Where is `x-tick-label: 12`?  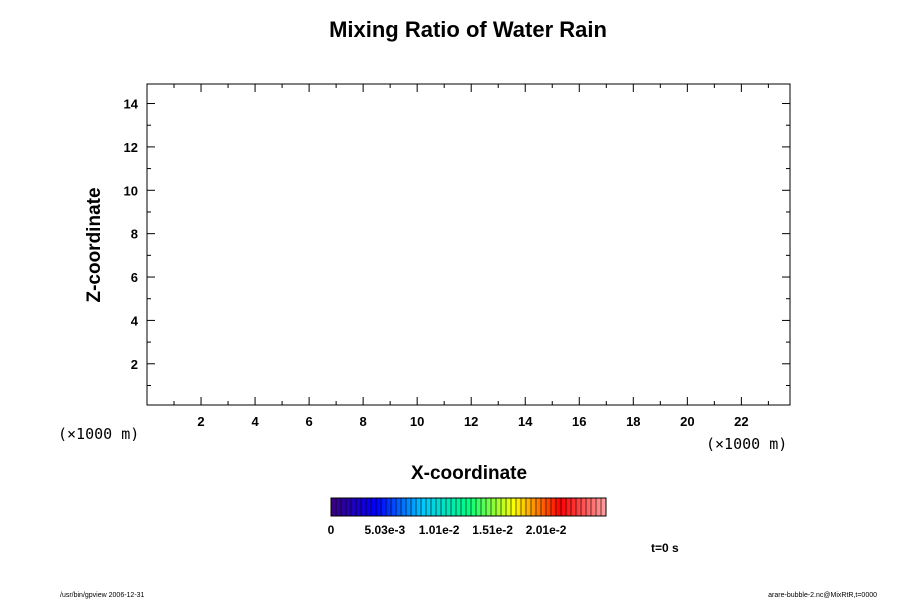
x-tick-label: 12 is located at coordinates (471, 421).